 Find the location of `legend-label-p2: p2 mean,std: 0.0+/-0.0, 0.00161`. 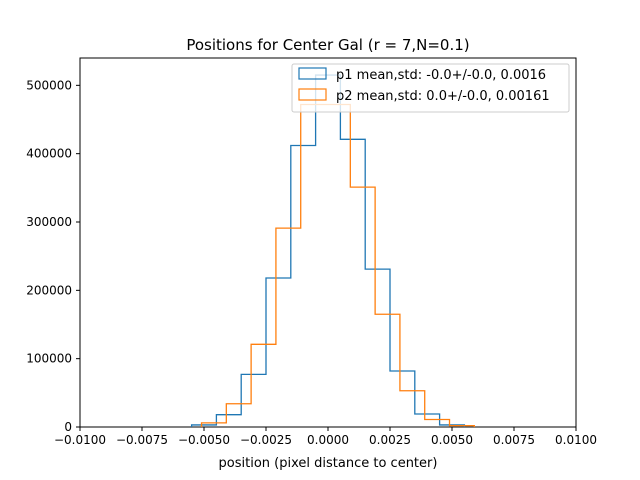

legend-label-p2: p2 mean,std: 0.0+/-0.0, 0.00161 is located at coordinates (443, 96).